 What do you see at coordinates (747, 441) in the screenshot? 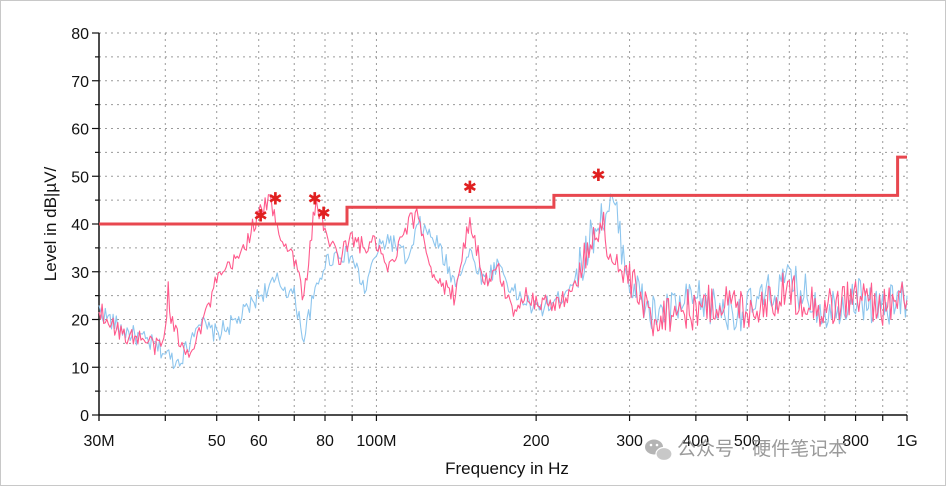
I see `x-tick-label: 500` at bounding box center [747, 441].